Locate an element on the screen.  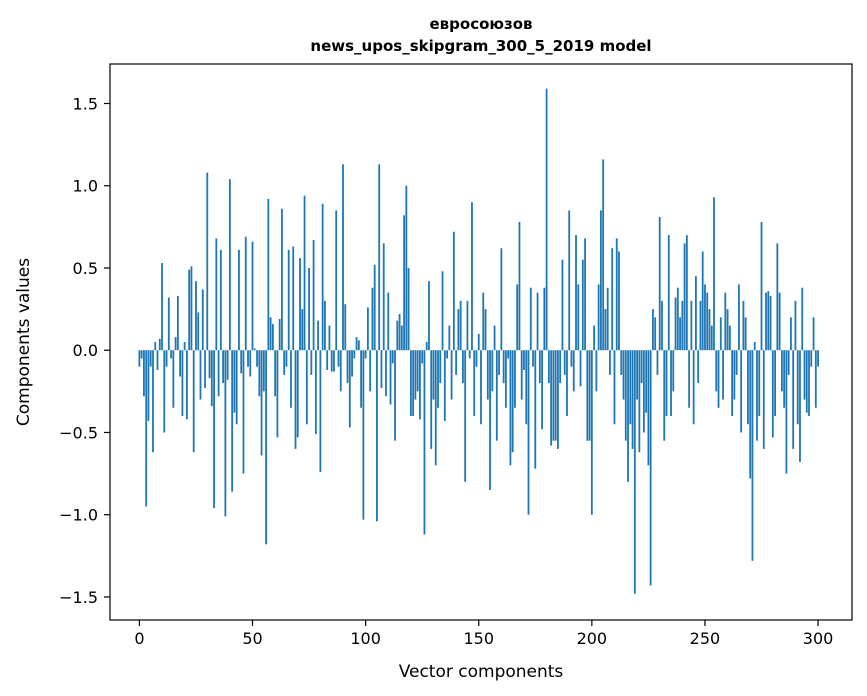
x-tick-label: 250 is located at coordinates (705, 638).